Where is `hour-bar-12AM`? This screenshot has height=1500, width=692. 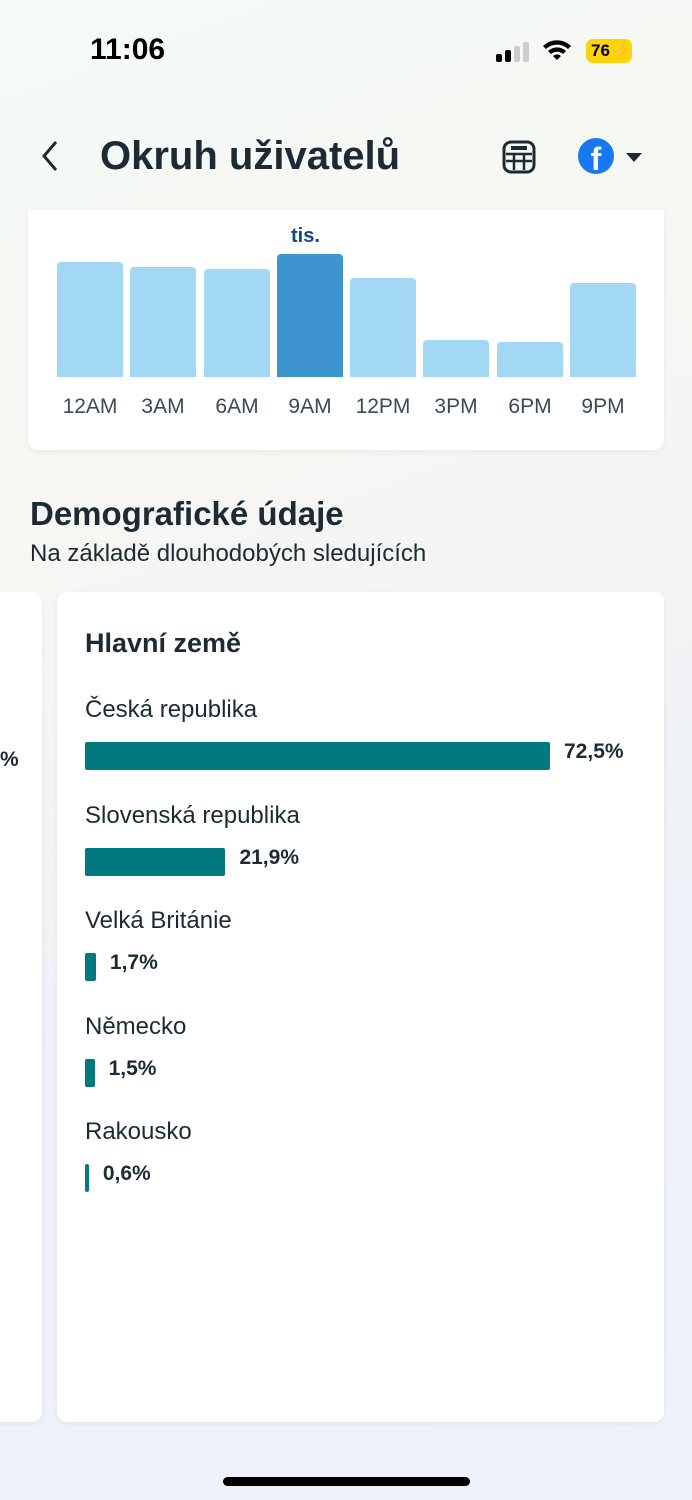
hour-bar-12AM is located at coordinates (90, 319).